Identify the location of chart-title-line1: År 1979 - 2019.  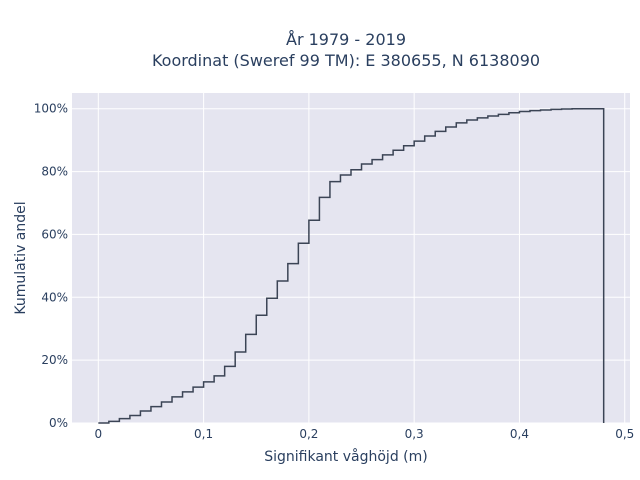
(346, 39).